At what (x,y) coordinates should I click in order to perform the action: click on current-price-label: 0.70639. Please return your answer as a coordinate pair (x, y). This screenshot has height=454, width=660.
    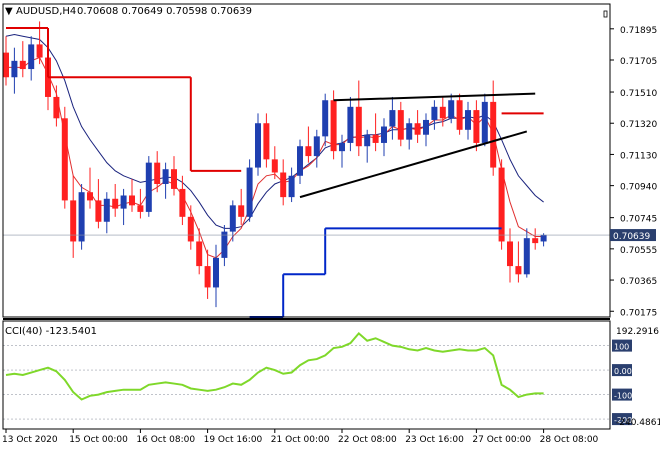
    Looking at the image, I should click on (631, 237).